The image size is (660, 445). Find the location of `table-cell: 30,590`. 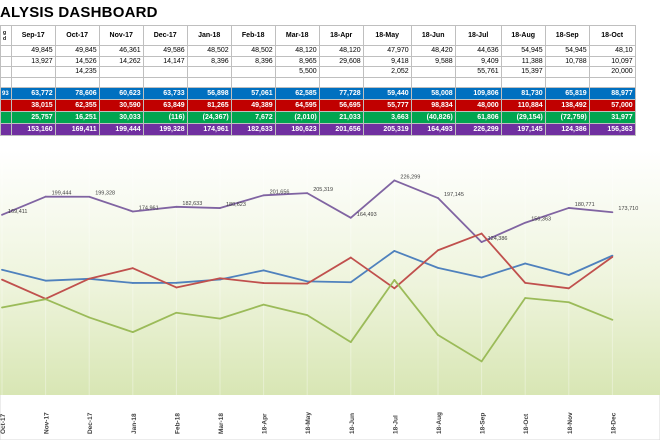

table-cell: 30,590 is located at coordinates (121, 105).